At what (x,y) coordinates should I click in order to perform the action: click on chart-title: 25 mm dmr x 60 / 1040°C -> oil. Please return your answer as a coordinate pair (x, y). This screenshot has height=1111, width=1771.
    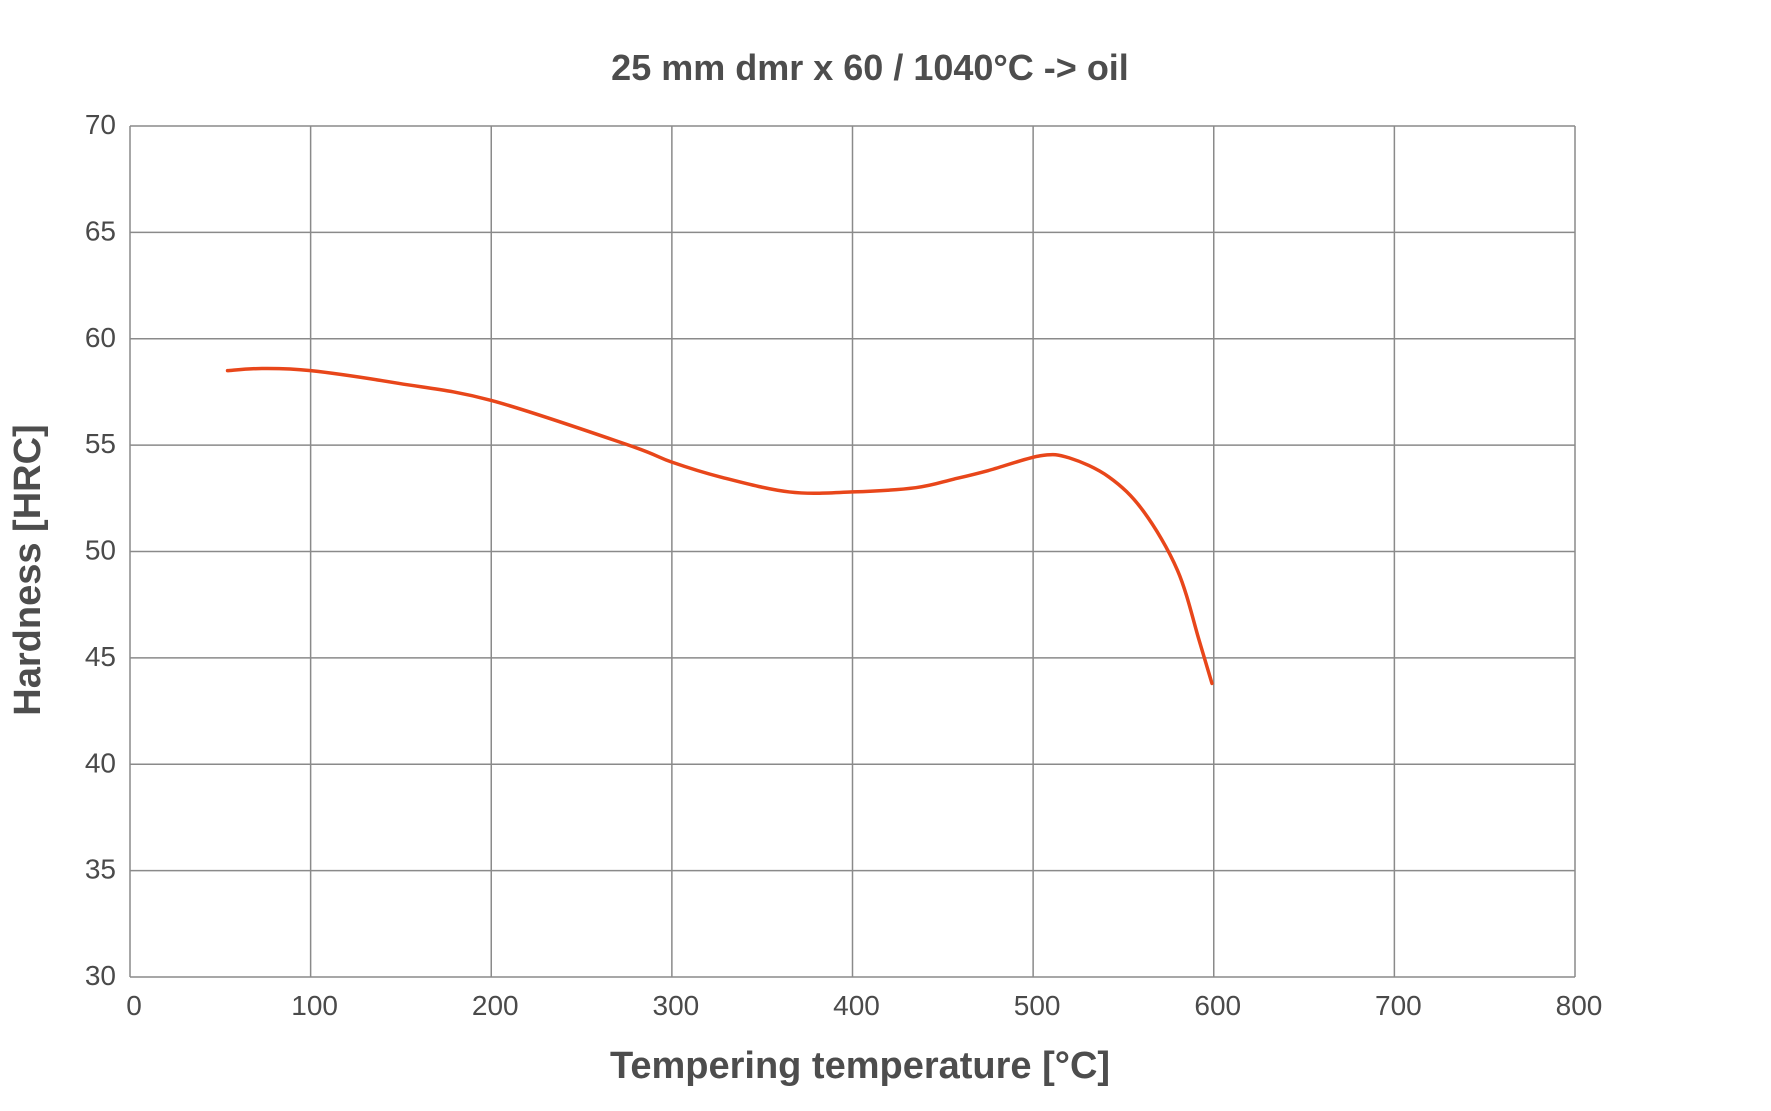
    Looking at the image, I should click on (870, 67).